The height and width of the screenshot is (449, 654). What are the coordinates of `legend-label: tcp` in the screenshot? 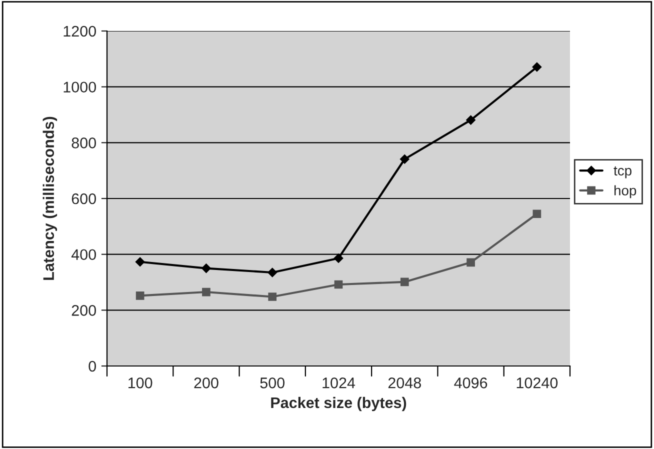 It's located at (623, 172).